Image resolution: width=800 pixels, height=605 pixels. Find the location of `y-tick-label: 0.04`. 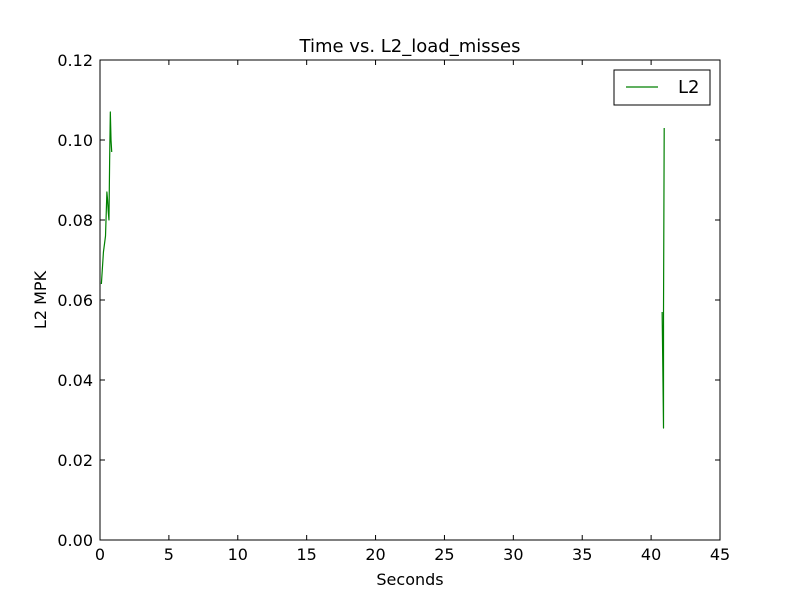

y-tick-label: 0.04 is located at coordinates (75, 380).